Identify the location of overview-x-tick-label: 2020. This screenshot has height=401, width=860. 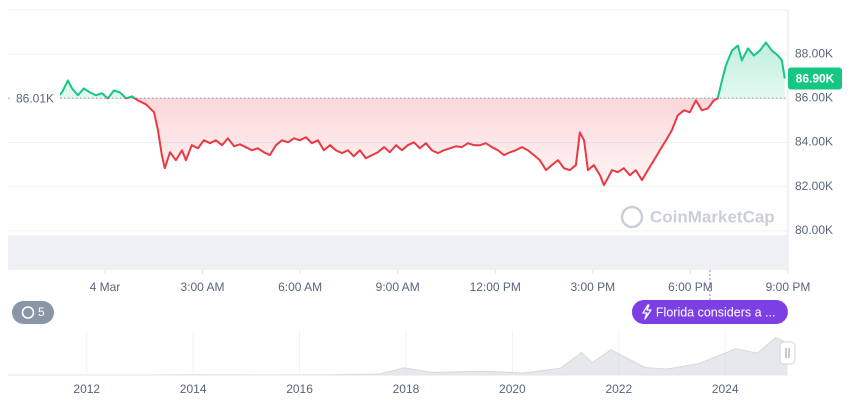
(512, 389).